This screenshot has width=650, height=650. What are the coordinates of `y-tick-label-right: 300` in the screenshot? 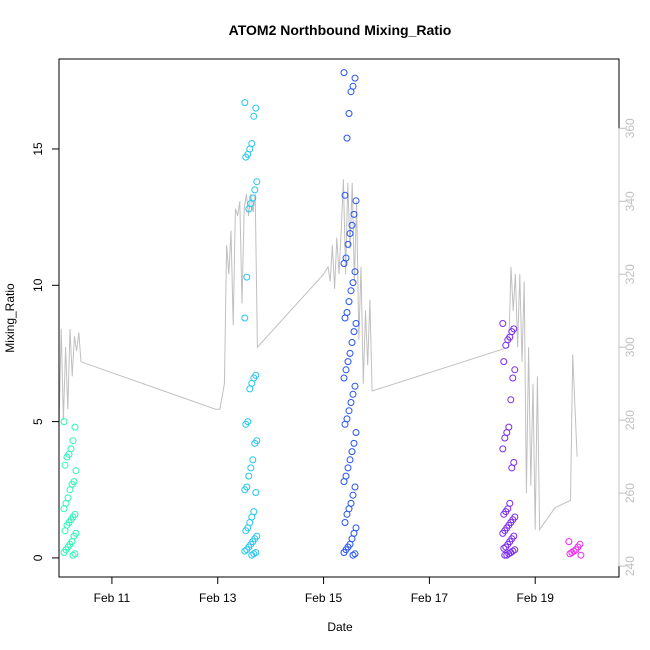 It's located at (630, 347).